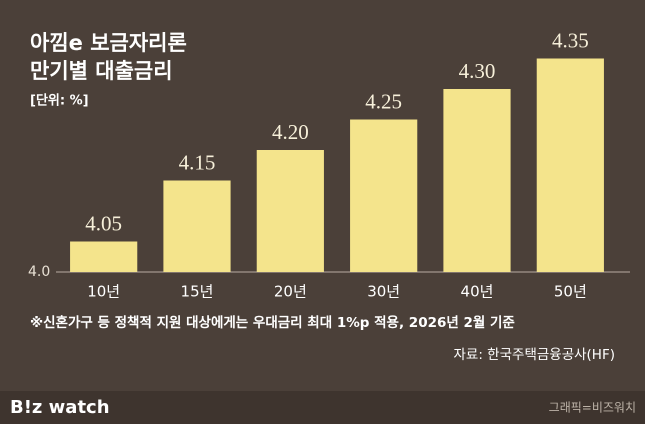  Describe the element at coordinates (108, 43) in the screenshot. I see `chart-title: 아낌e 보금자리론` at that location.